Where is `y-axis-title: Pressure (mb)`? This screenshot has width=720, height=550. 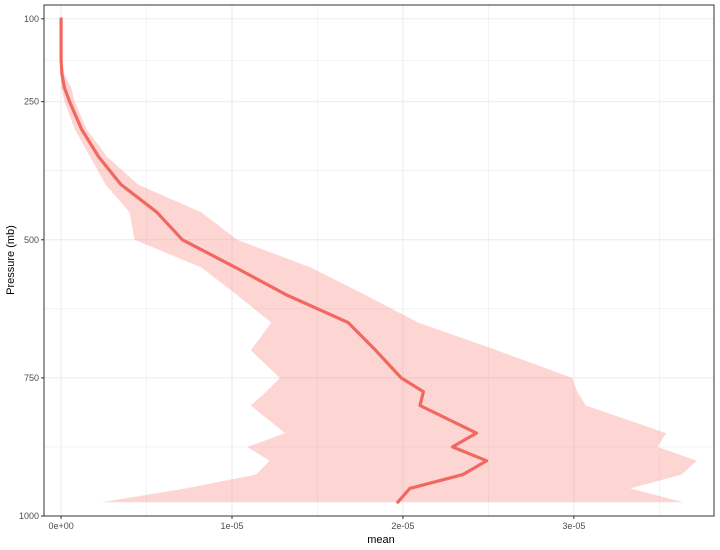
y-axis-title: Pressure (mb) is located at coordinates (11, 260).